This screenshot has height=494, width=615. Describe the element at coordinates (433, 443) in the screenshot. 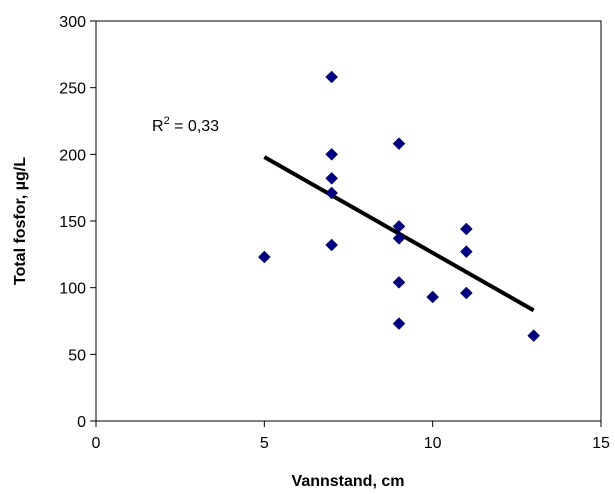

I see `x-tick-label: 10` at that location.